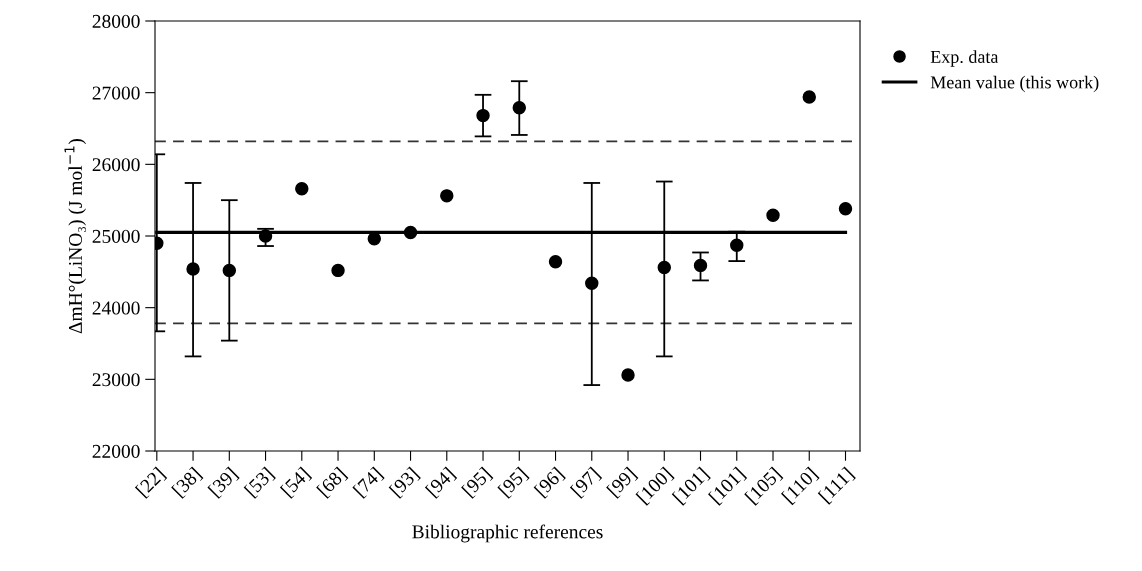 The width and height of the screenshot is (1142, 571). I want to click on y-axis-title: ΔmH°(LiNO₃) (J mol$^{−1}$), so click(75, 236).